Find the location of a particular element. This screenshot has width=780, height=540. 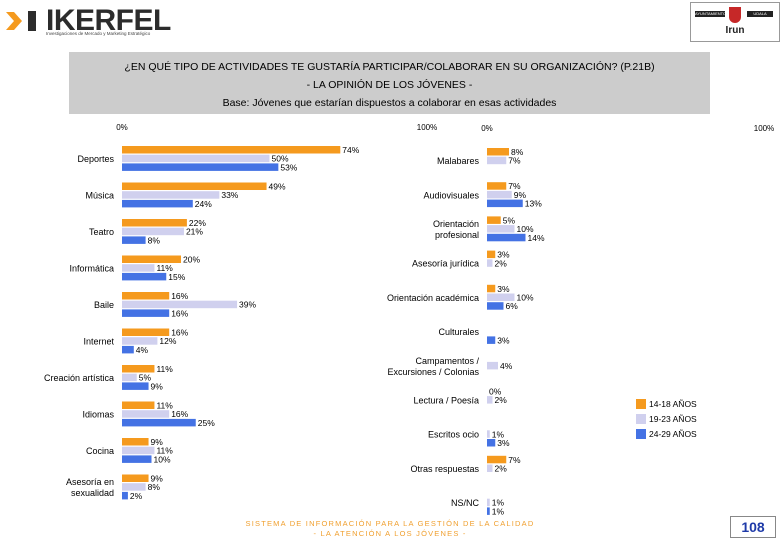

left-category-label: Internet is located at coordinates (98, 342).